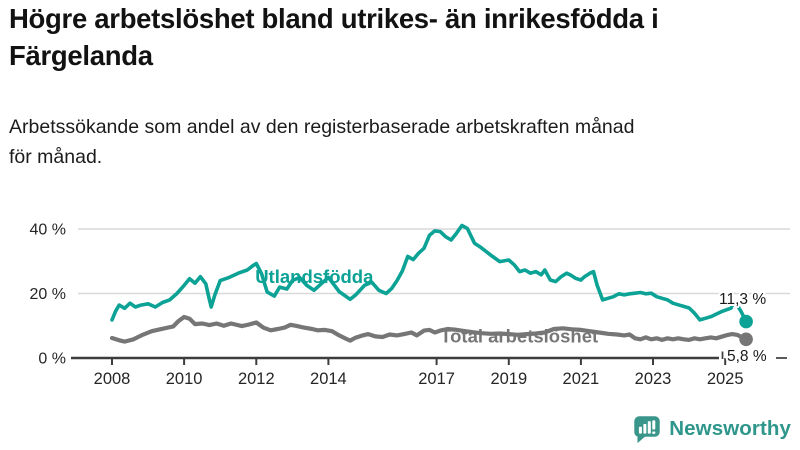 Image resolution: width=800 pixels, height=450 pixels. Describe the element at coordinates (747, 356) in the screenshot. I see `end-value-total: 5,8 %` at that location.